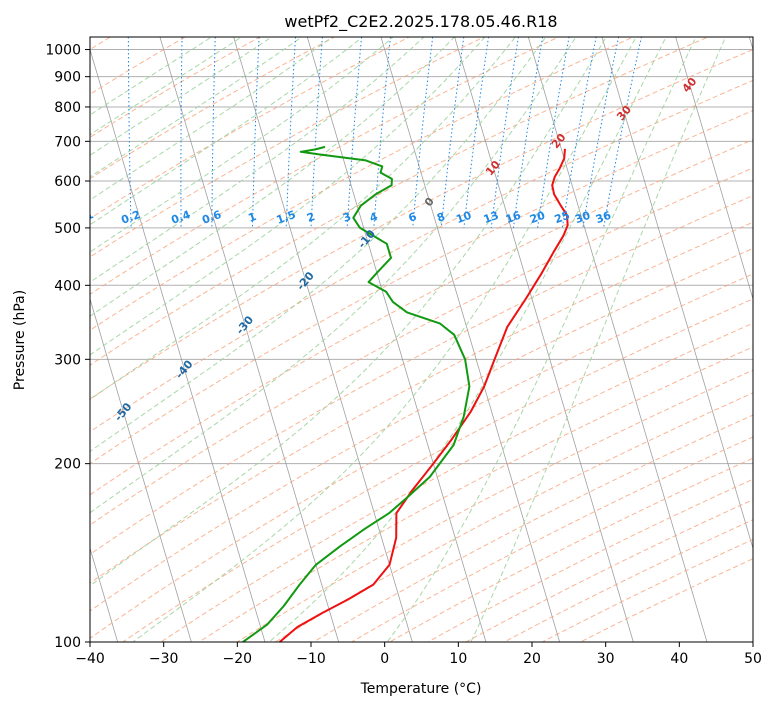 The width and height of the screenshot is (775, 708). What do you see at coordinates (67, 286) in the screenshot?
I see `y-tick-label: 400` at bounding box center [67, 286].